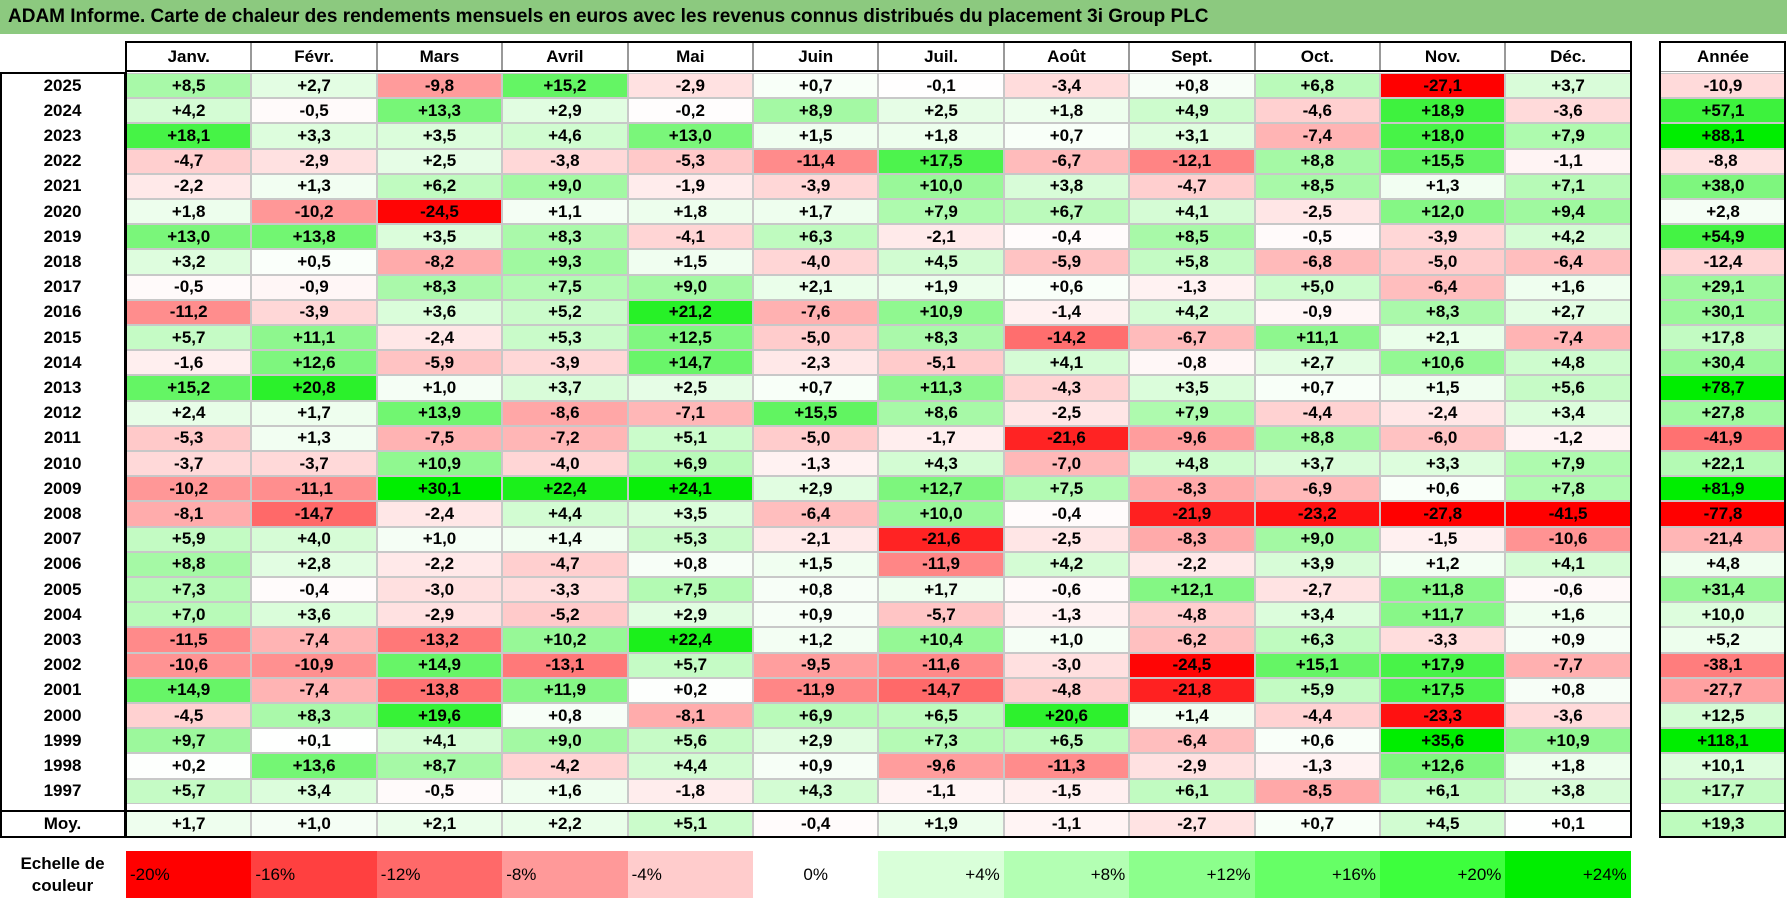  What do you see at coordinates (314, 489) in the screenshot?
I see `heatmap-cell: -11,1` at bounding box center [314, 489].